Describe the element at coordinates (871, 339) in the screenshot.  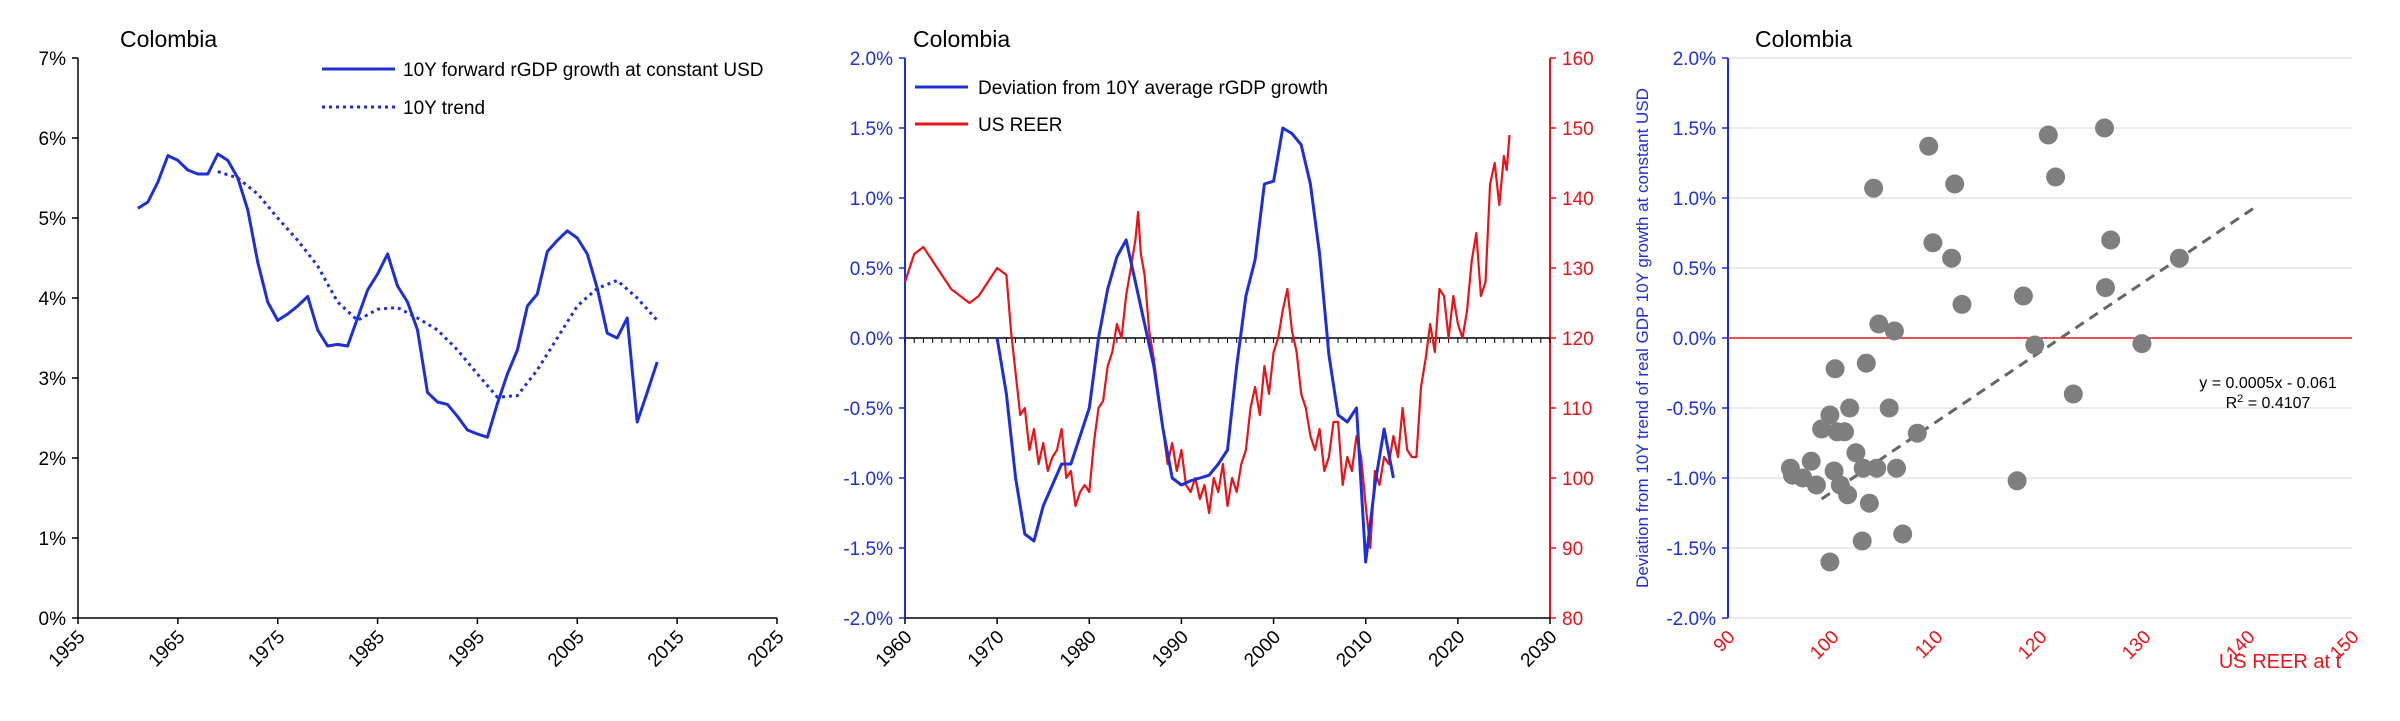
I see `chart-2-left-y-tick-label: 0.0%` at that location.